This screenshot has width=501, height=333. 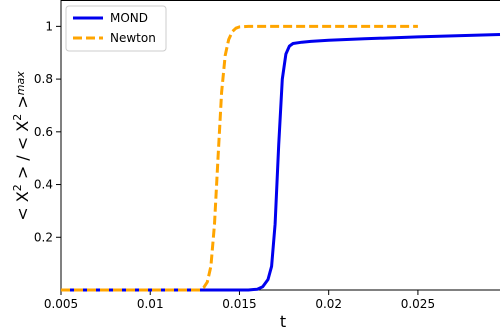 I want to click on y-axis-label: < X2 > / < X2 >max, so click(x=21, y=146).